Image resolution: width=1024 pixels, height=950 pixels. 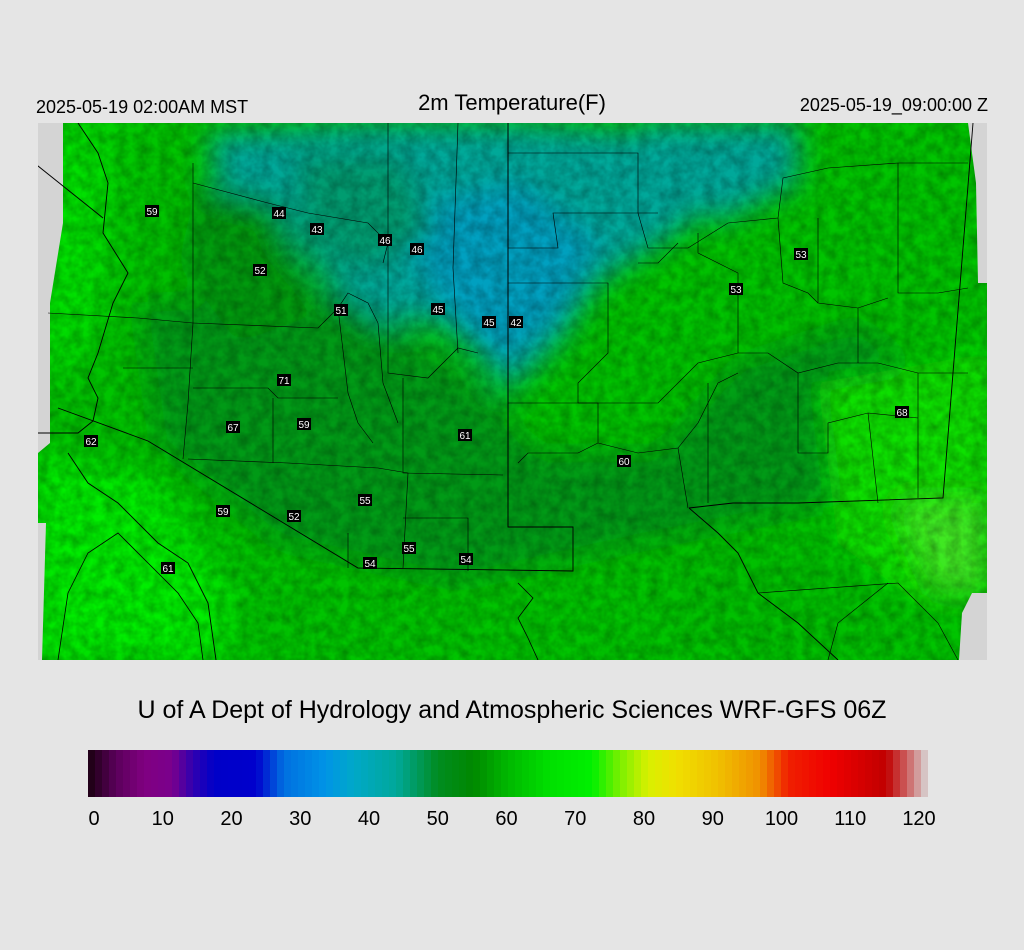 I want to click on coastline, so click(x=130, y=596).